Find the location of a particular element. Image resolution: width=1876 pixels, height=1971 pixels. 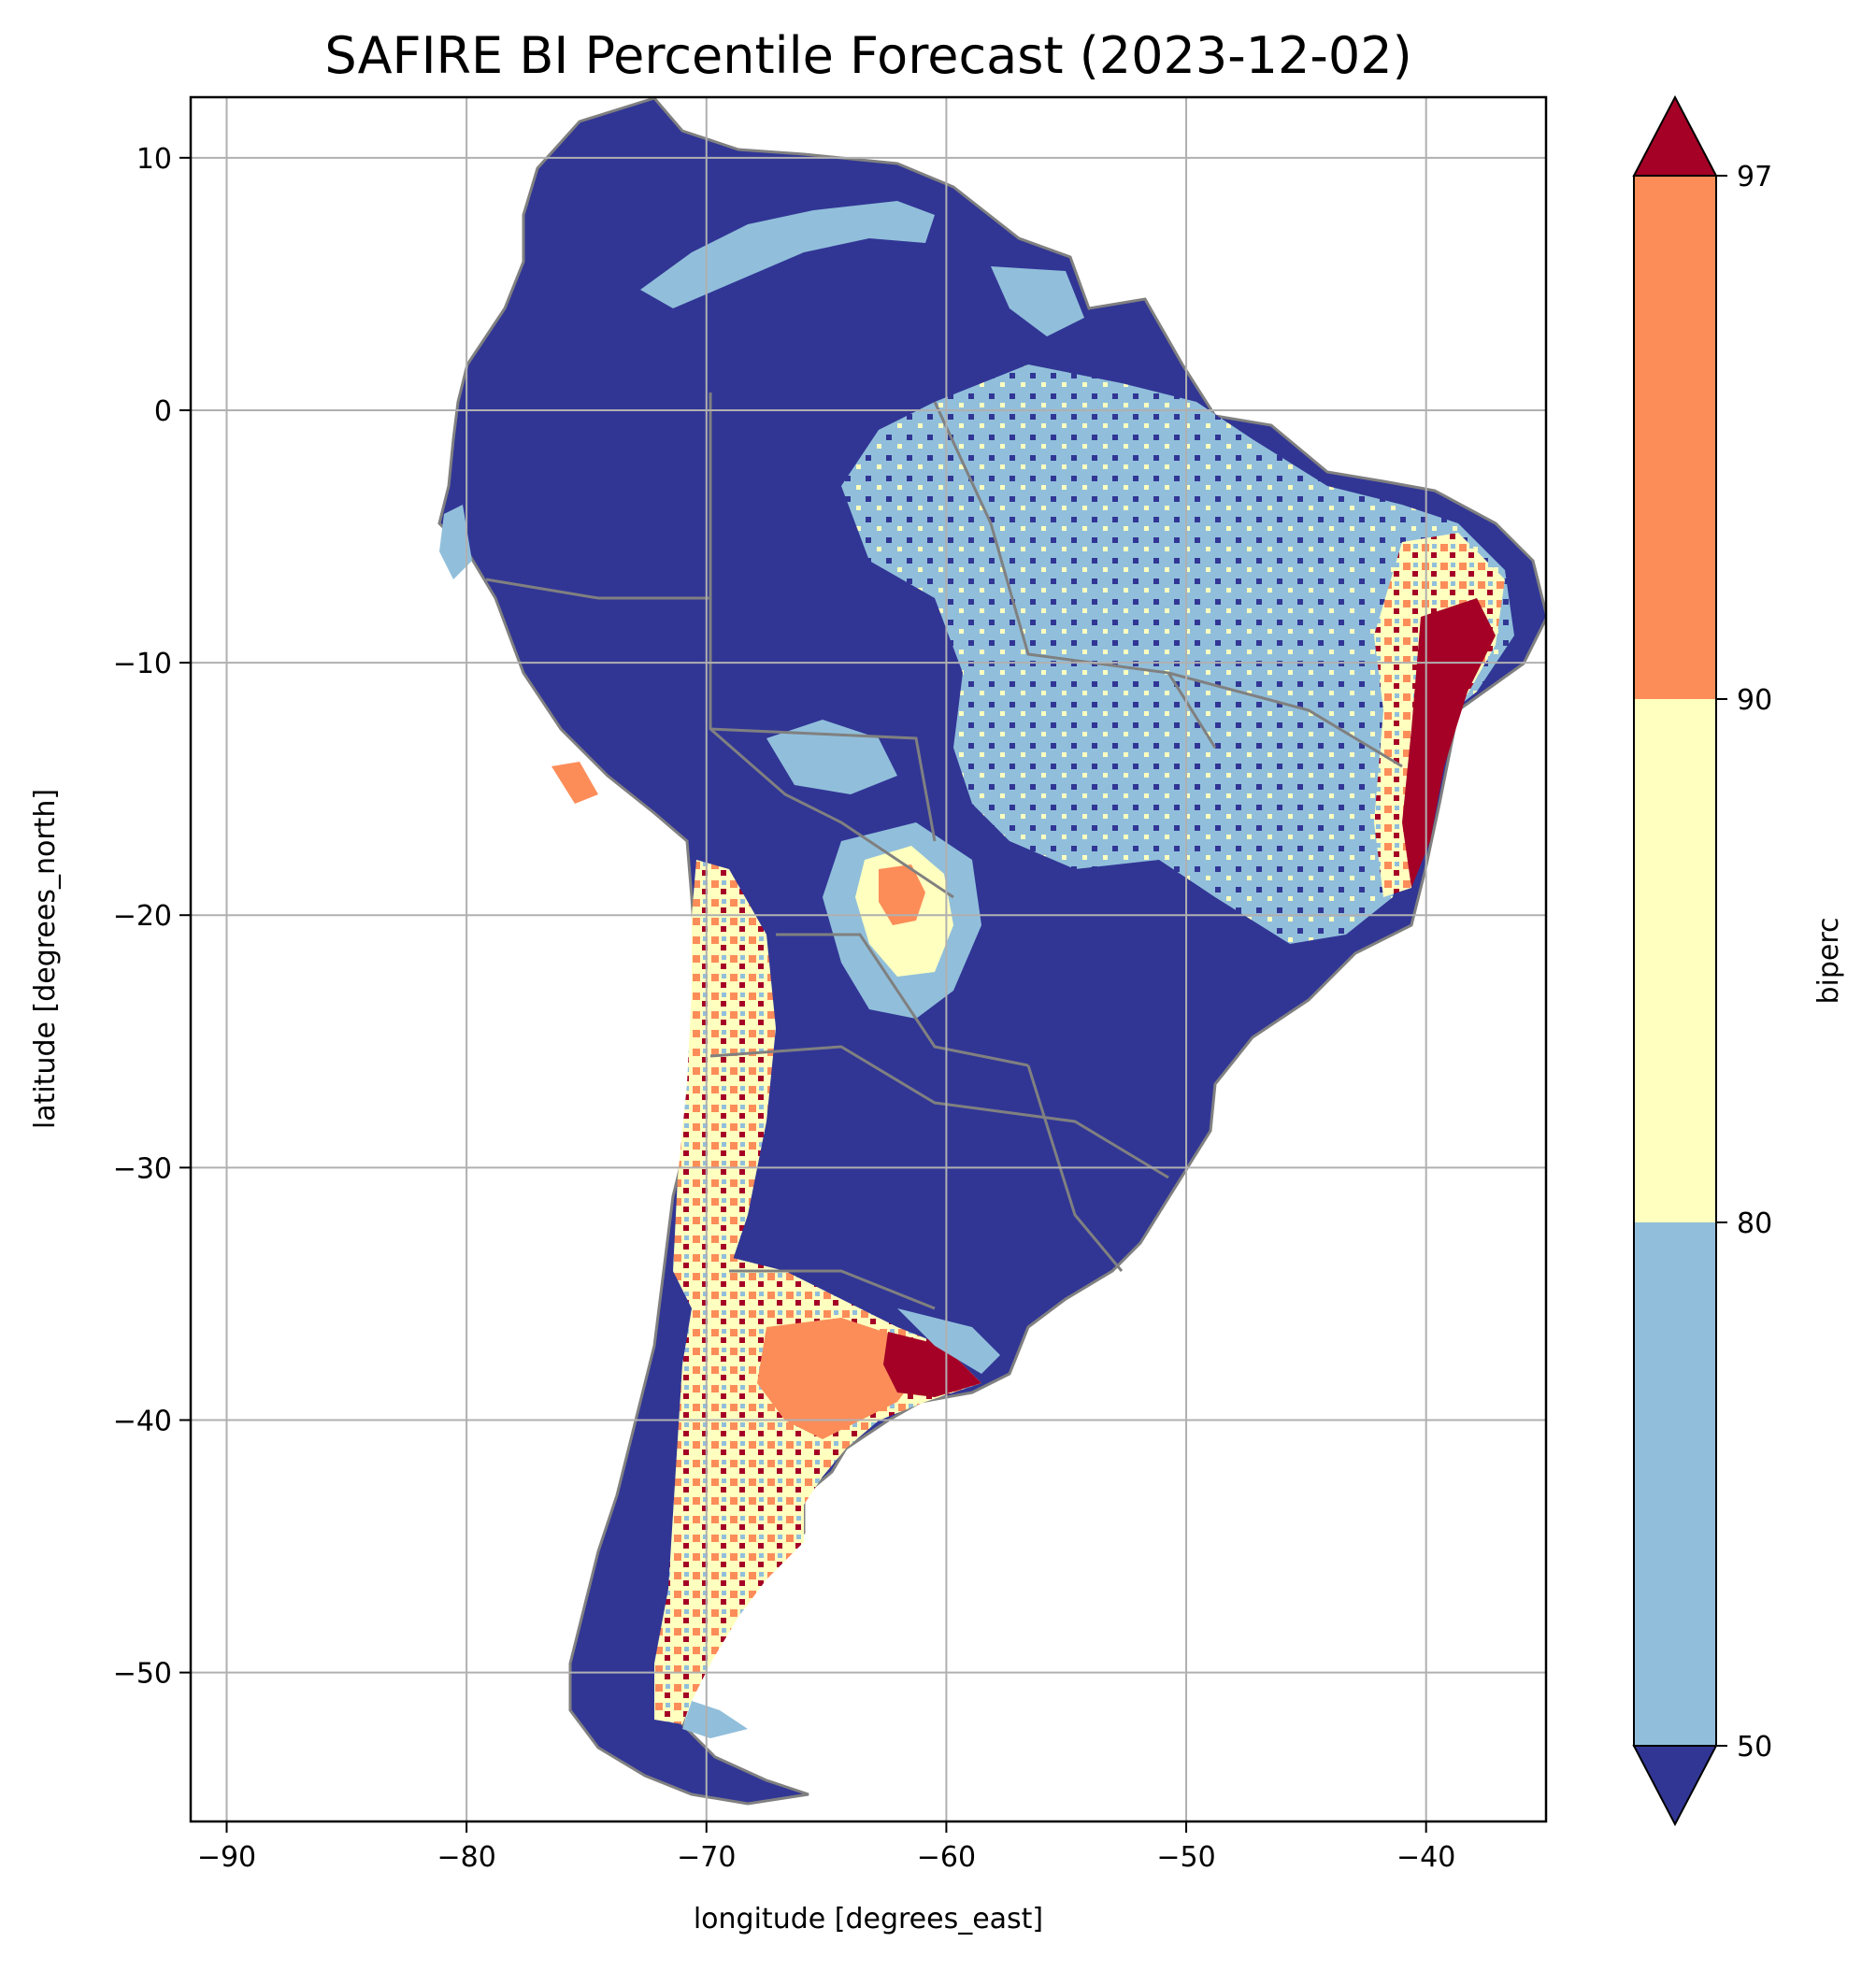

y-tick-label: 10 is located at coordinates (154, 159).